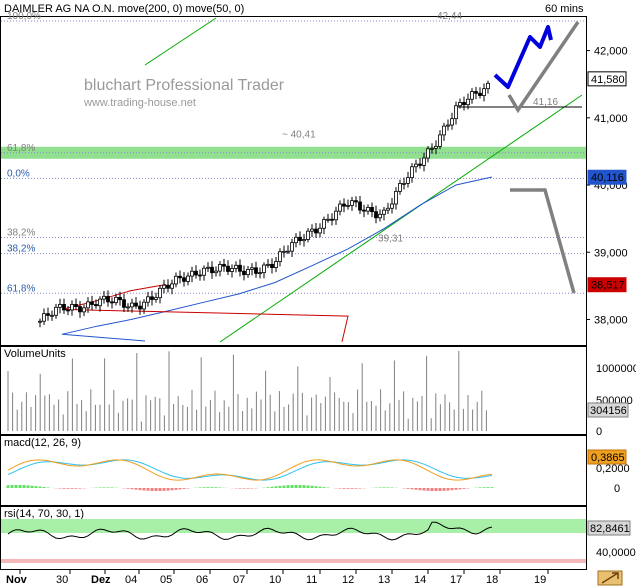 The width and height of the screenshot is (636, 587). Describe the element at coordinates (384, 580) in the screenshot. I see `x-axis-label: 13` at that location.